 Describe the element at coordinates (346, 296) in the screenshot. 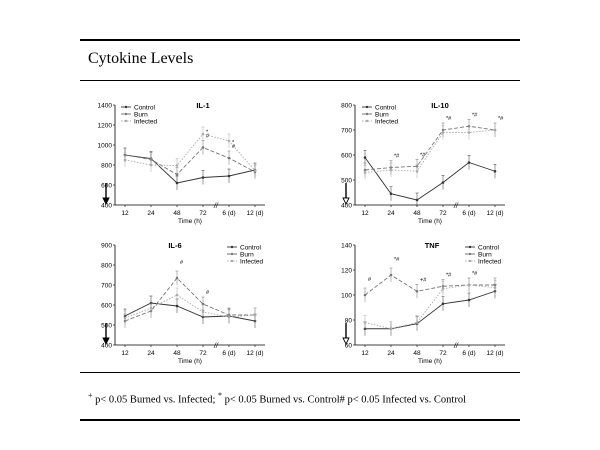

I see `y-tick-label: 100` at that location.